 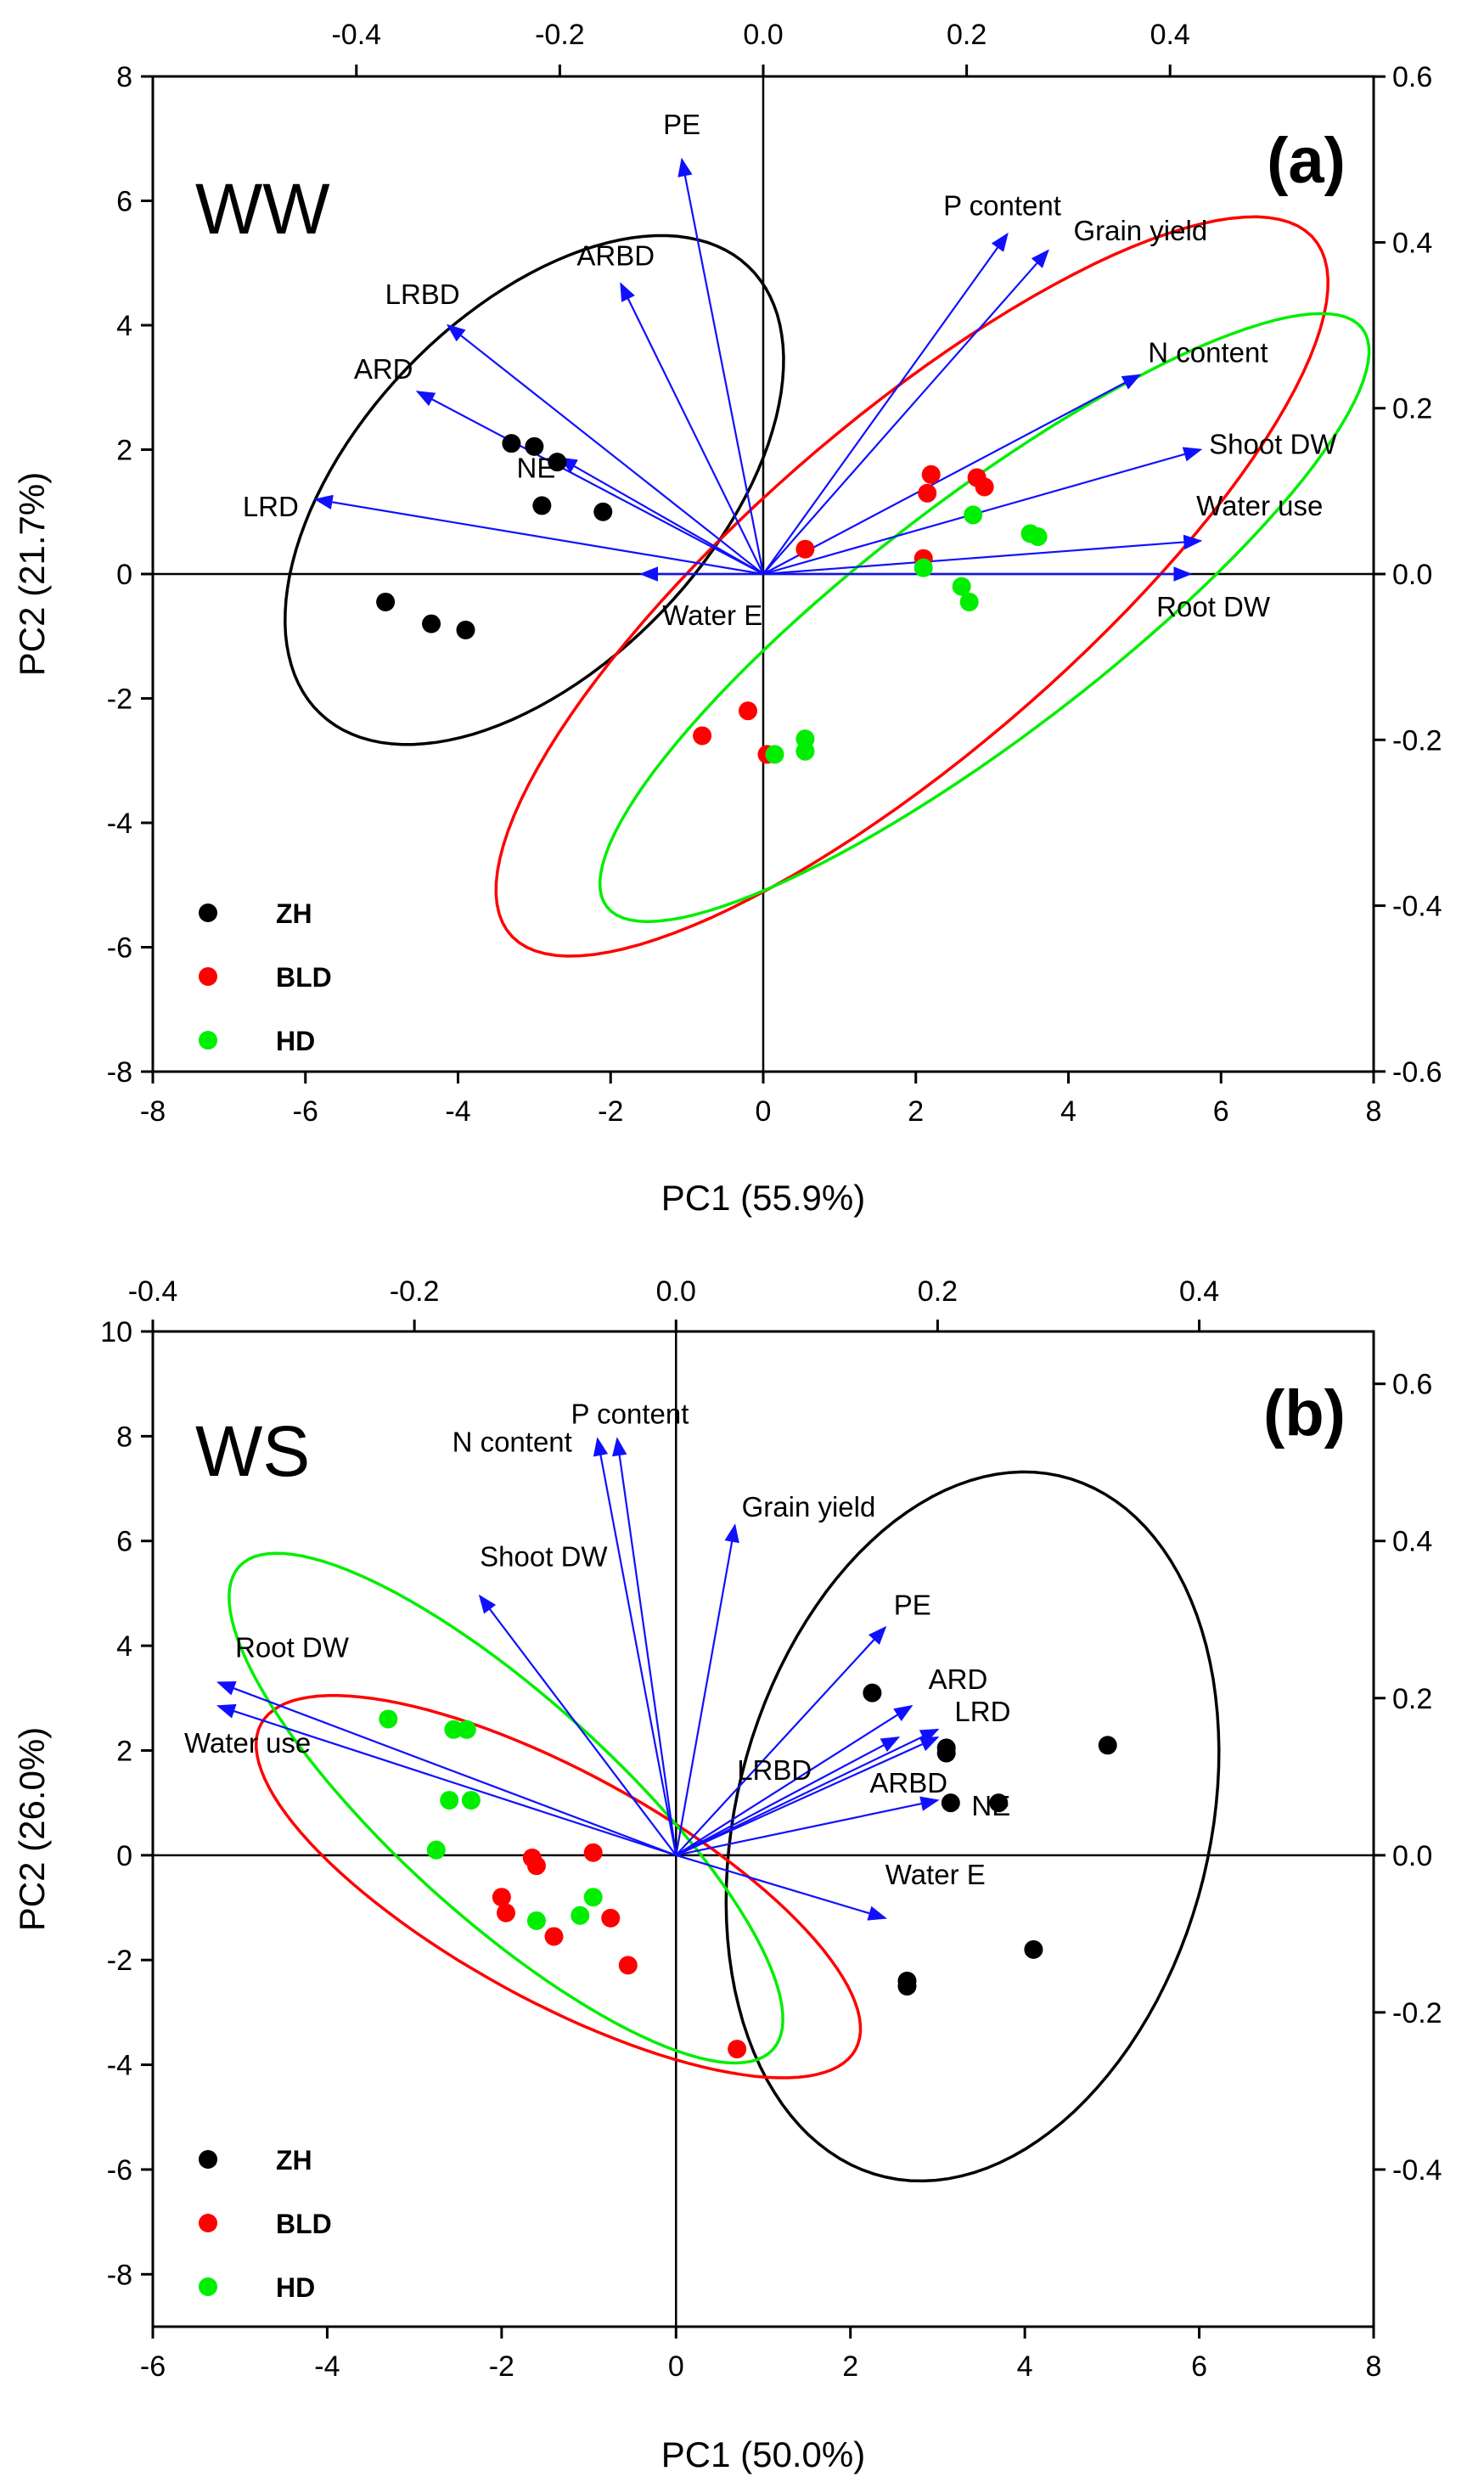 I want to click on loading-label: Grain yield, so click(x=809, y=1507).